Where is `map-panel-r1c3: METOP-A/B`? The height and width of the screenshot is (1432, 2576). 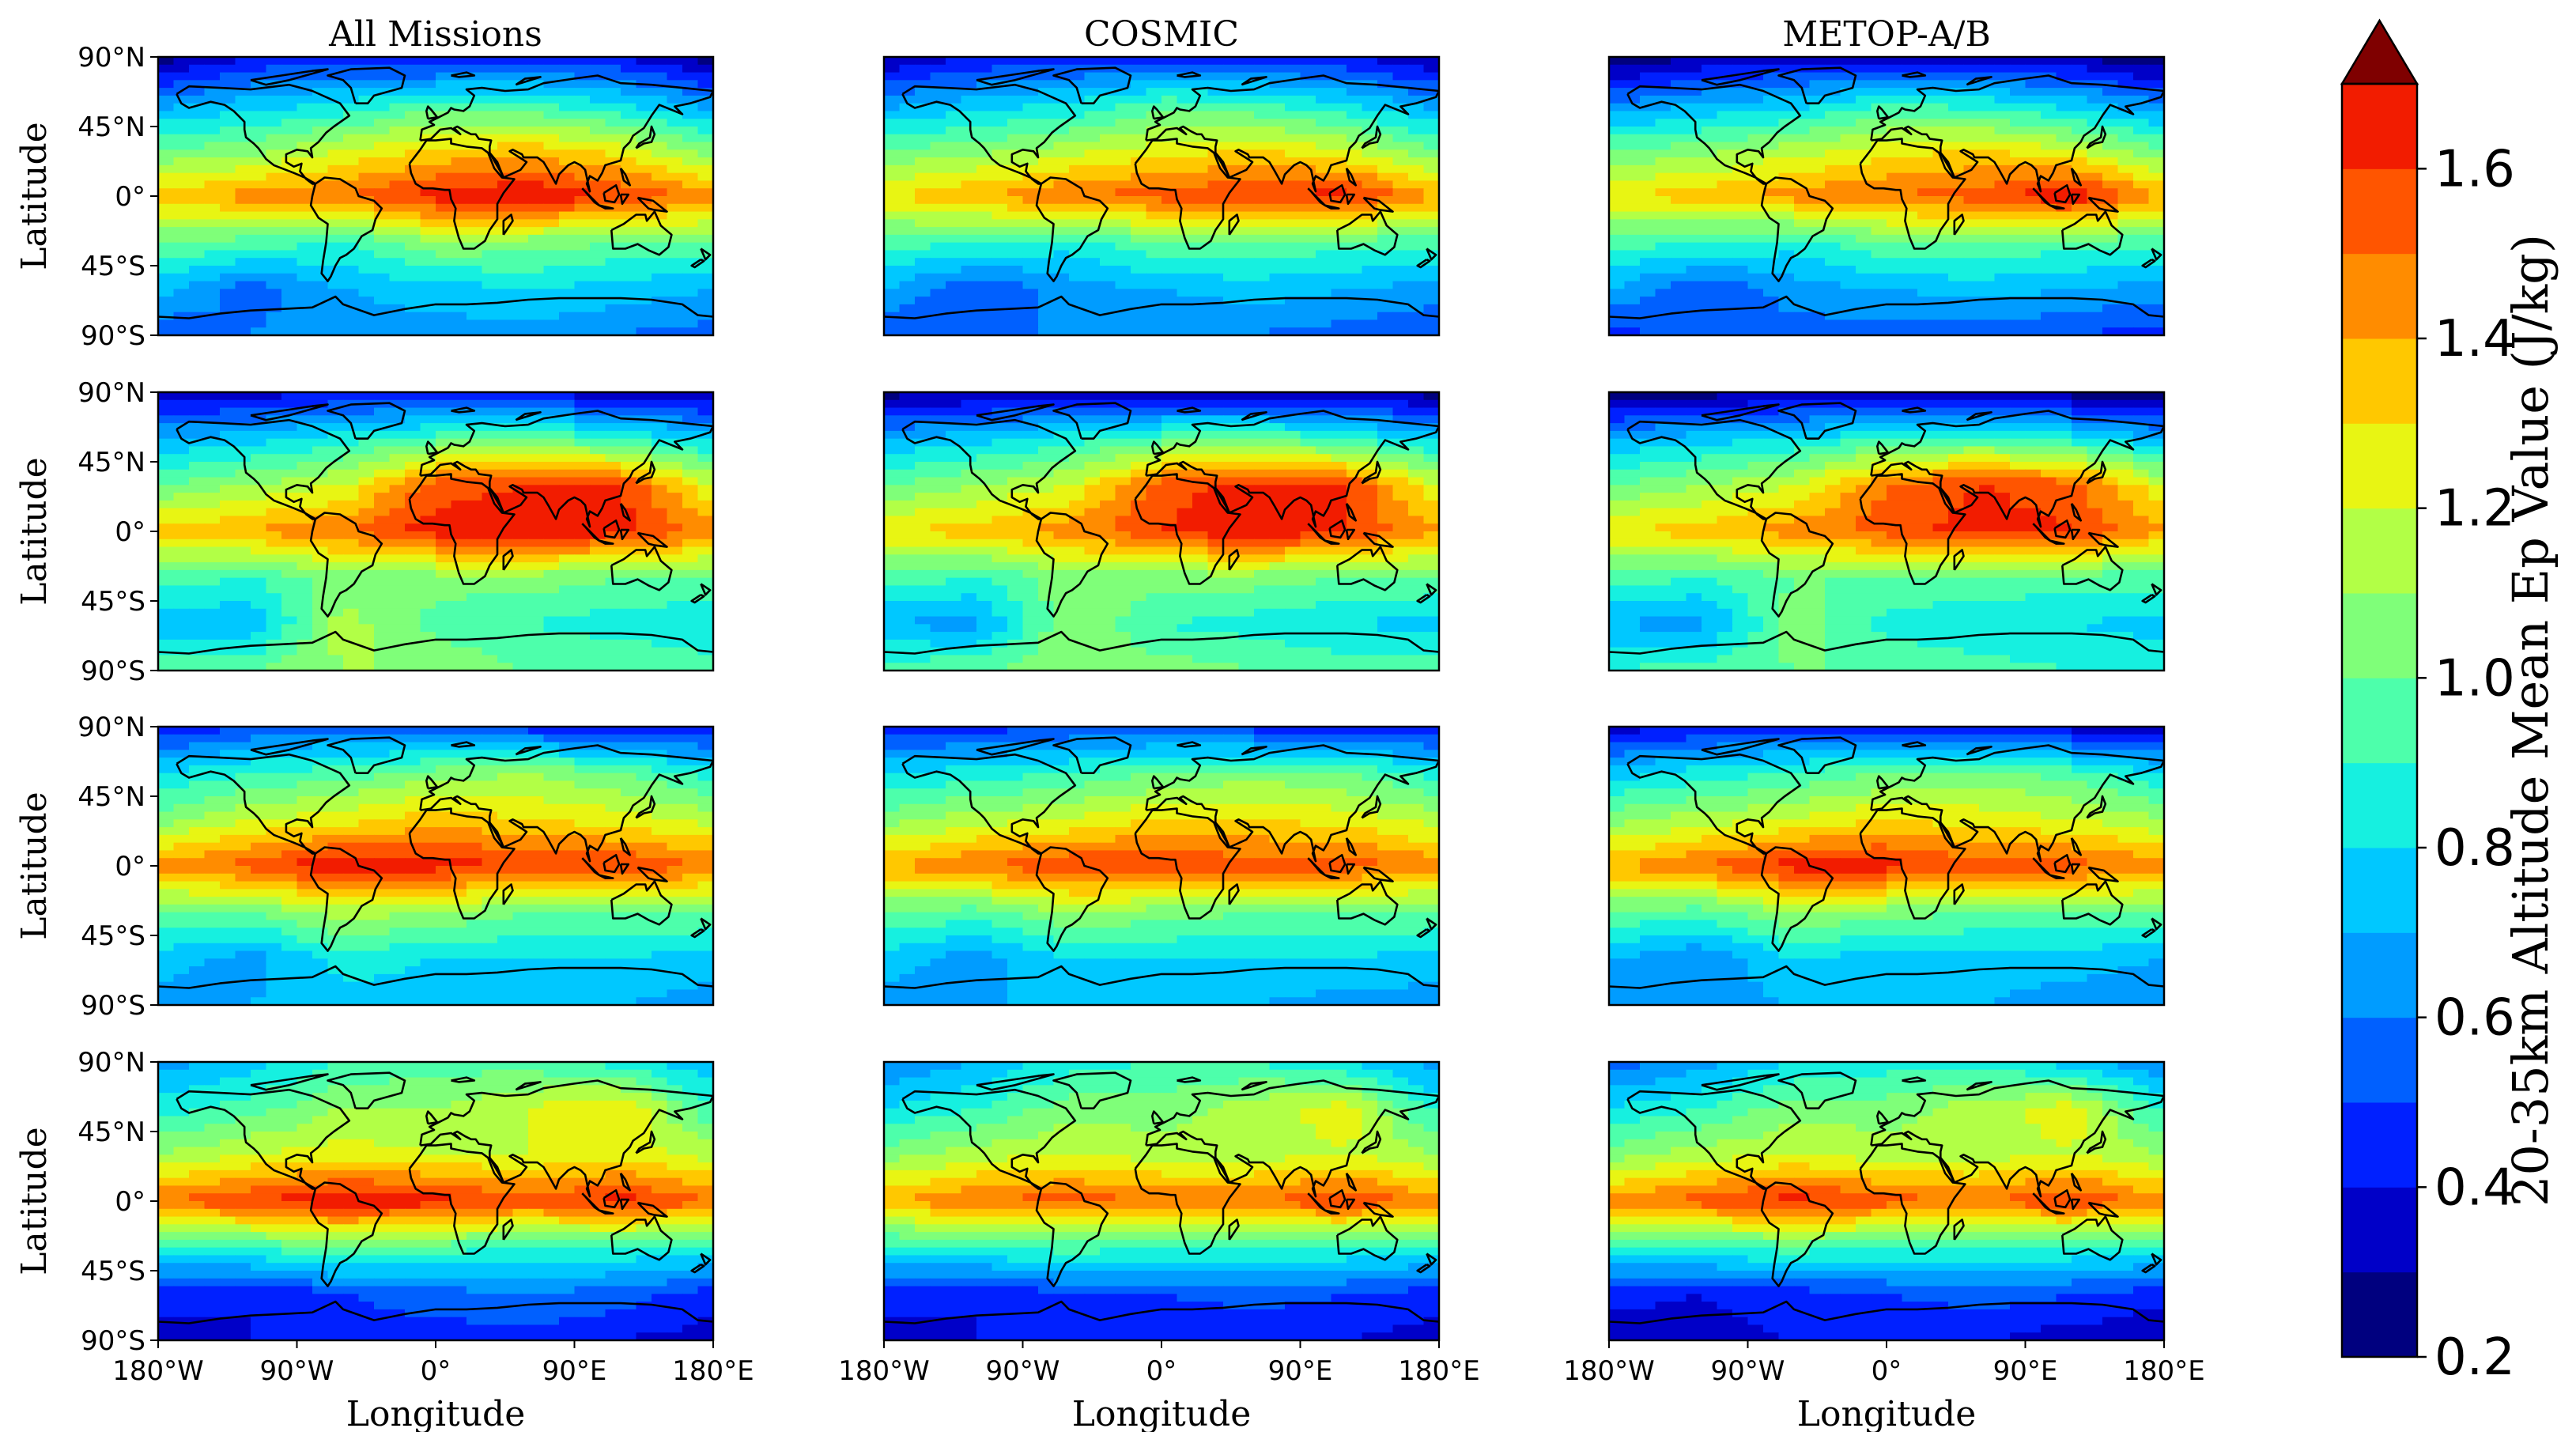 map-panel-r1c3: METOP-A/B is located at coordinates (1886, 175).